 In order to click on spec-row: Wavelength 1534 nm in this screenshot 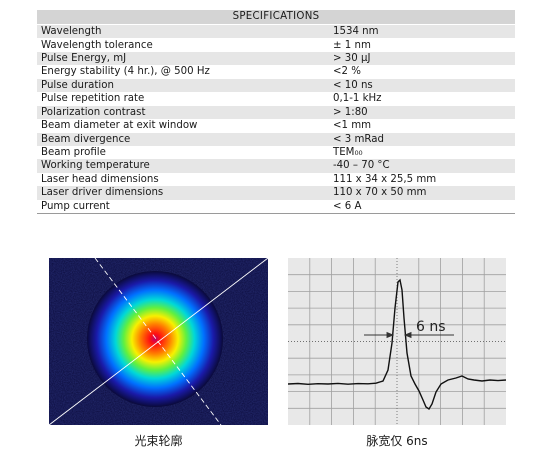, I will do `click(276, 31)`.